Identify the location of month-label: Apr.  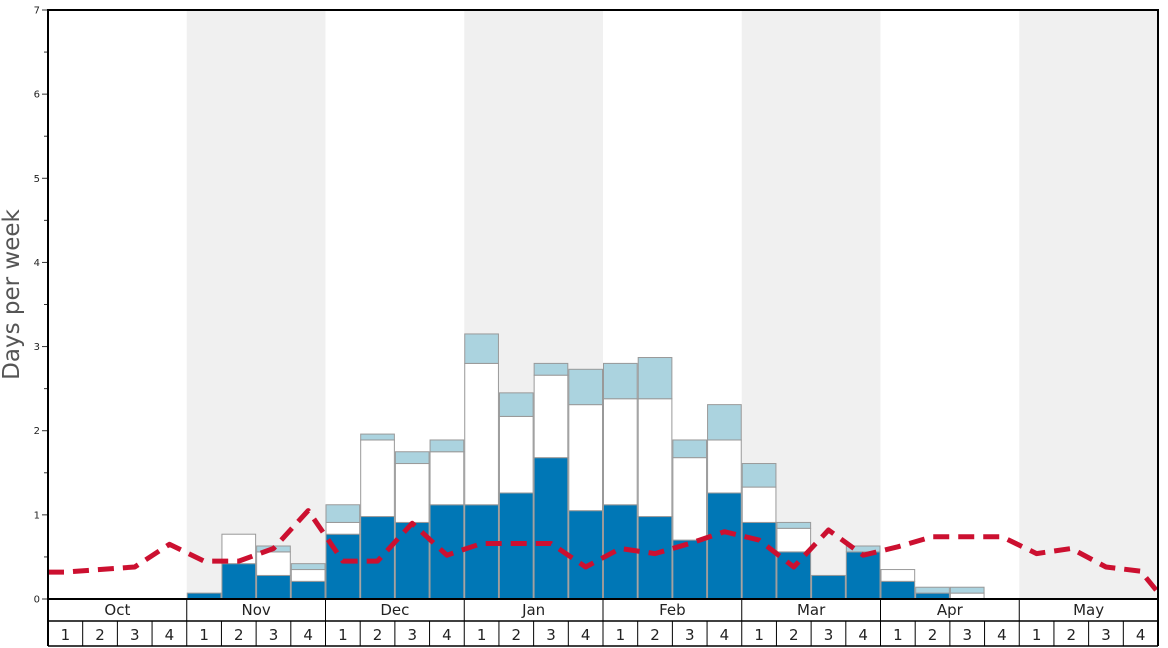
(950, 610).